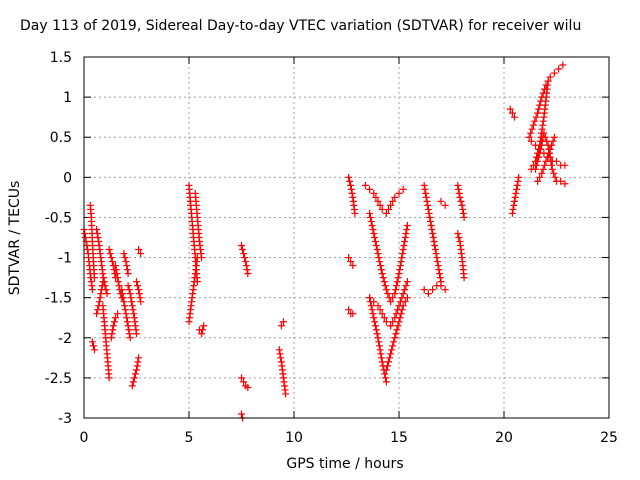 The image size is (640, 480). What do you see at coordinates (67, 98) in the screenshot?
I see `y-tick-label: 1` at bounding box center [67, 98].